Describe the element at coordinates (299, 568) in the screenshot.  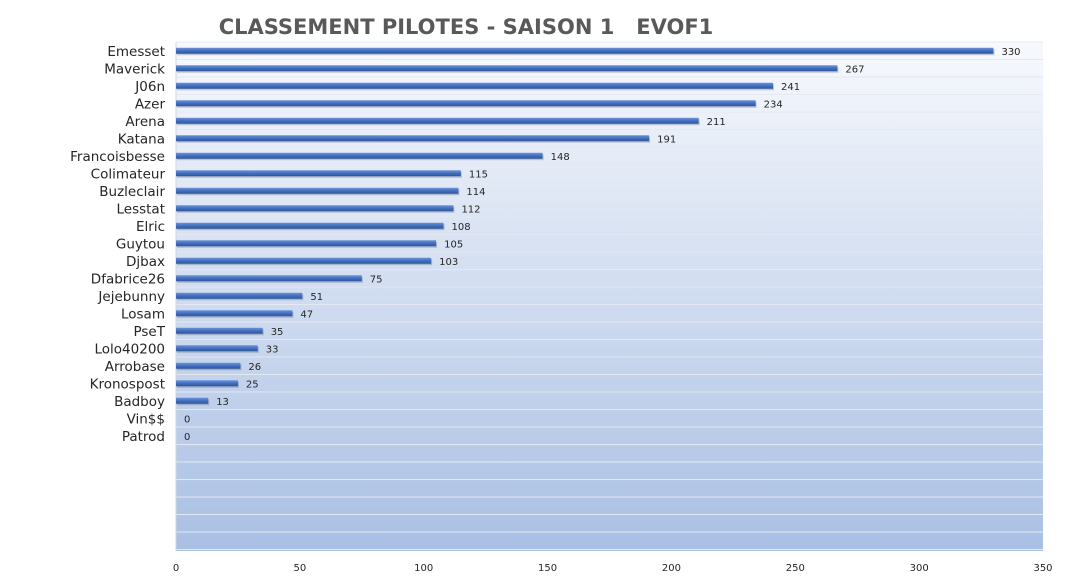
I see `x-tick-label: 50` at that location.